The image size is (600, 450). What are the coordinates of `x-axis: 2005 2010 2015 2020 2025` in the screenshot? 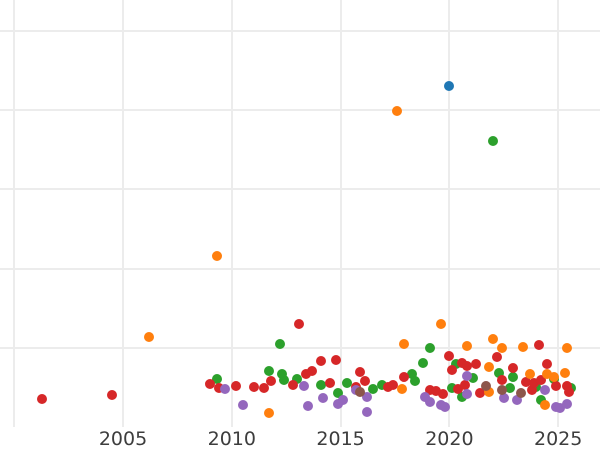 It's located at (300, 438).